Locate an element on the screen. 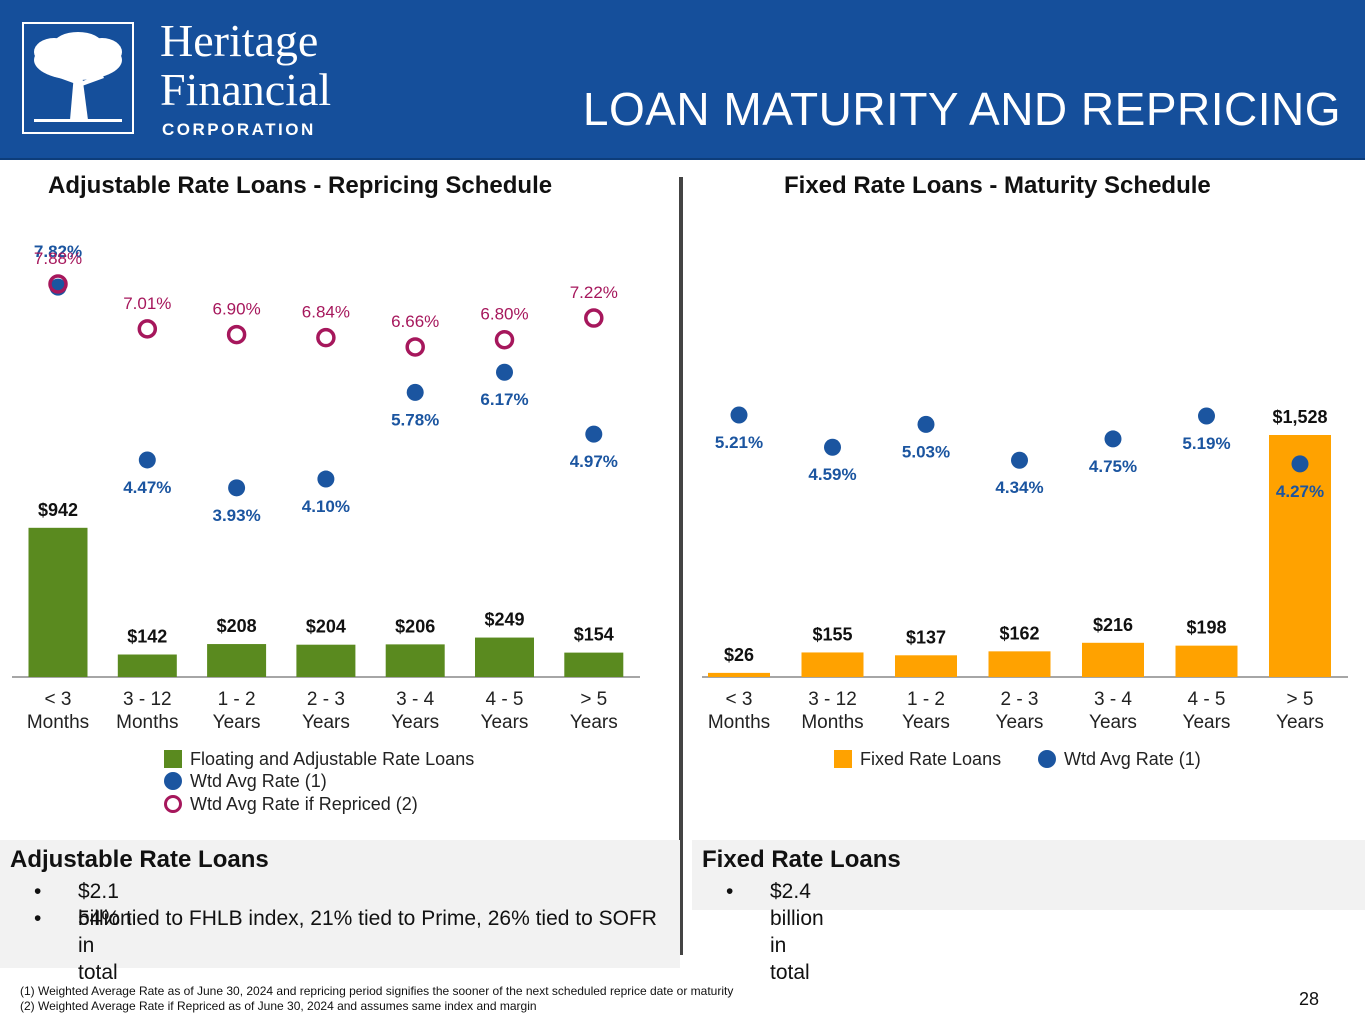  legend-swatch-ring is located at coordinates (173, 804).